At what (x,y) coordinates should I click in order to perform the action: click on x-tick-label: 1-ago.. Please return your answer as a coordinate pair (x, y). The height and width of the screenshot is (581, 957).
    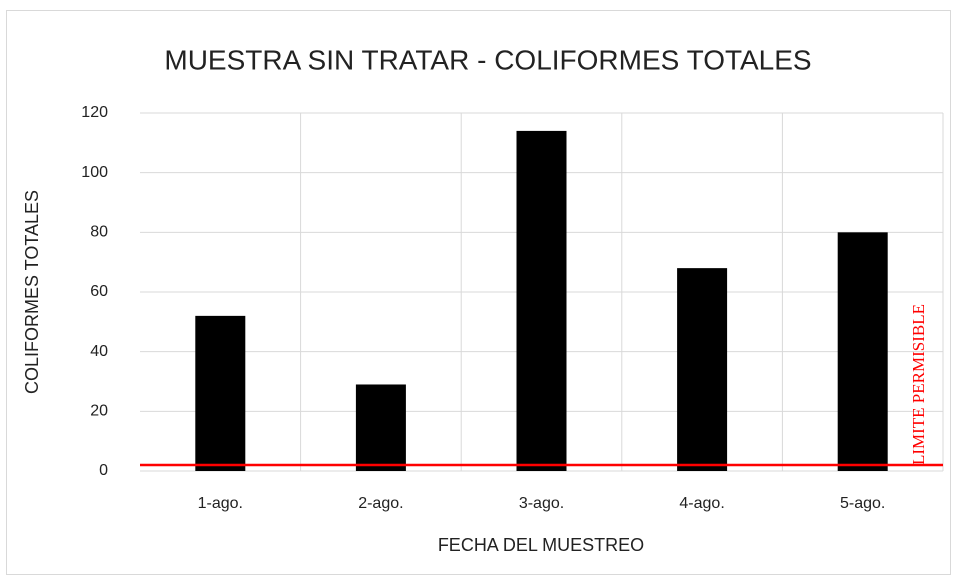
    Looking at the image, I should click on (220, 503).